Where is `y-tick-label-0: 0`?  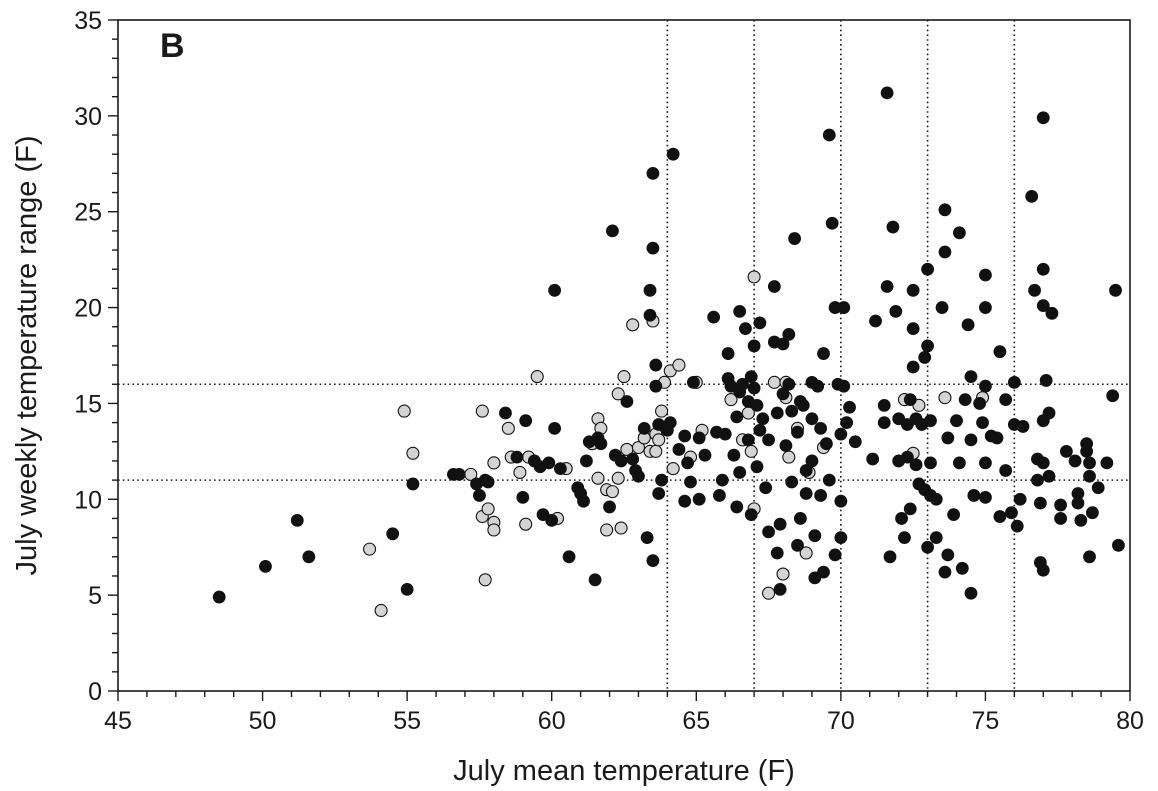
y-tick-label-0: 0 is located at coordinates (95, 692).